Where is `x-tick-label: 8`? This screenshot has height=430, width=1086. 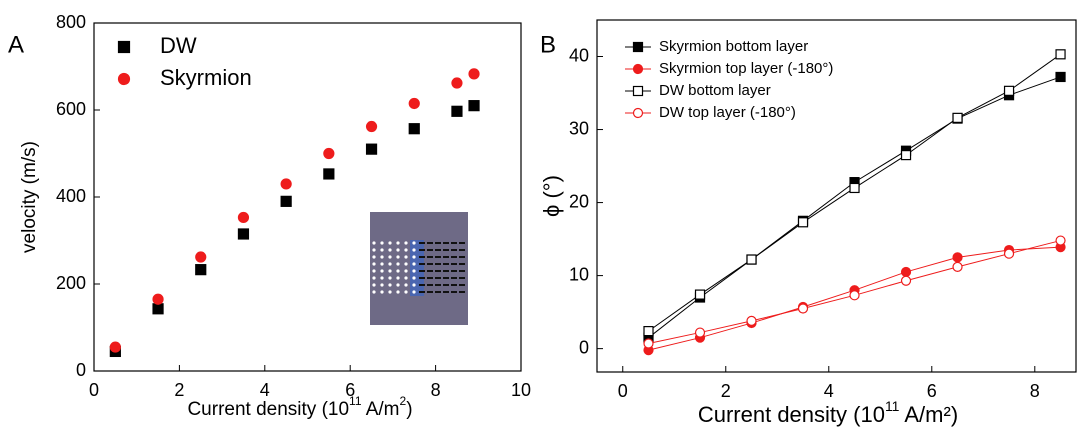 x-tick-label: 8 is located at coordinates (436, 390).